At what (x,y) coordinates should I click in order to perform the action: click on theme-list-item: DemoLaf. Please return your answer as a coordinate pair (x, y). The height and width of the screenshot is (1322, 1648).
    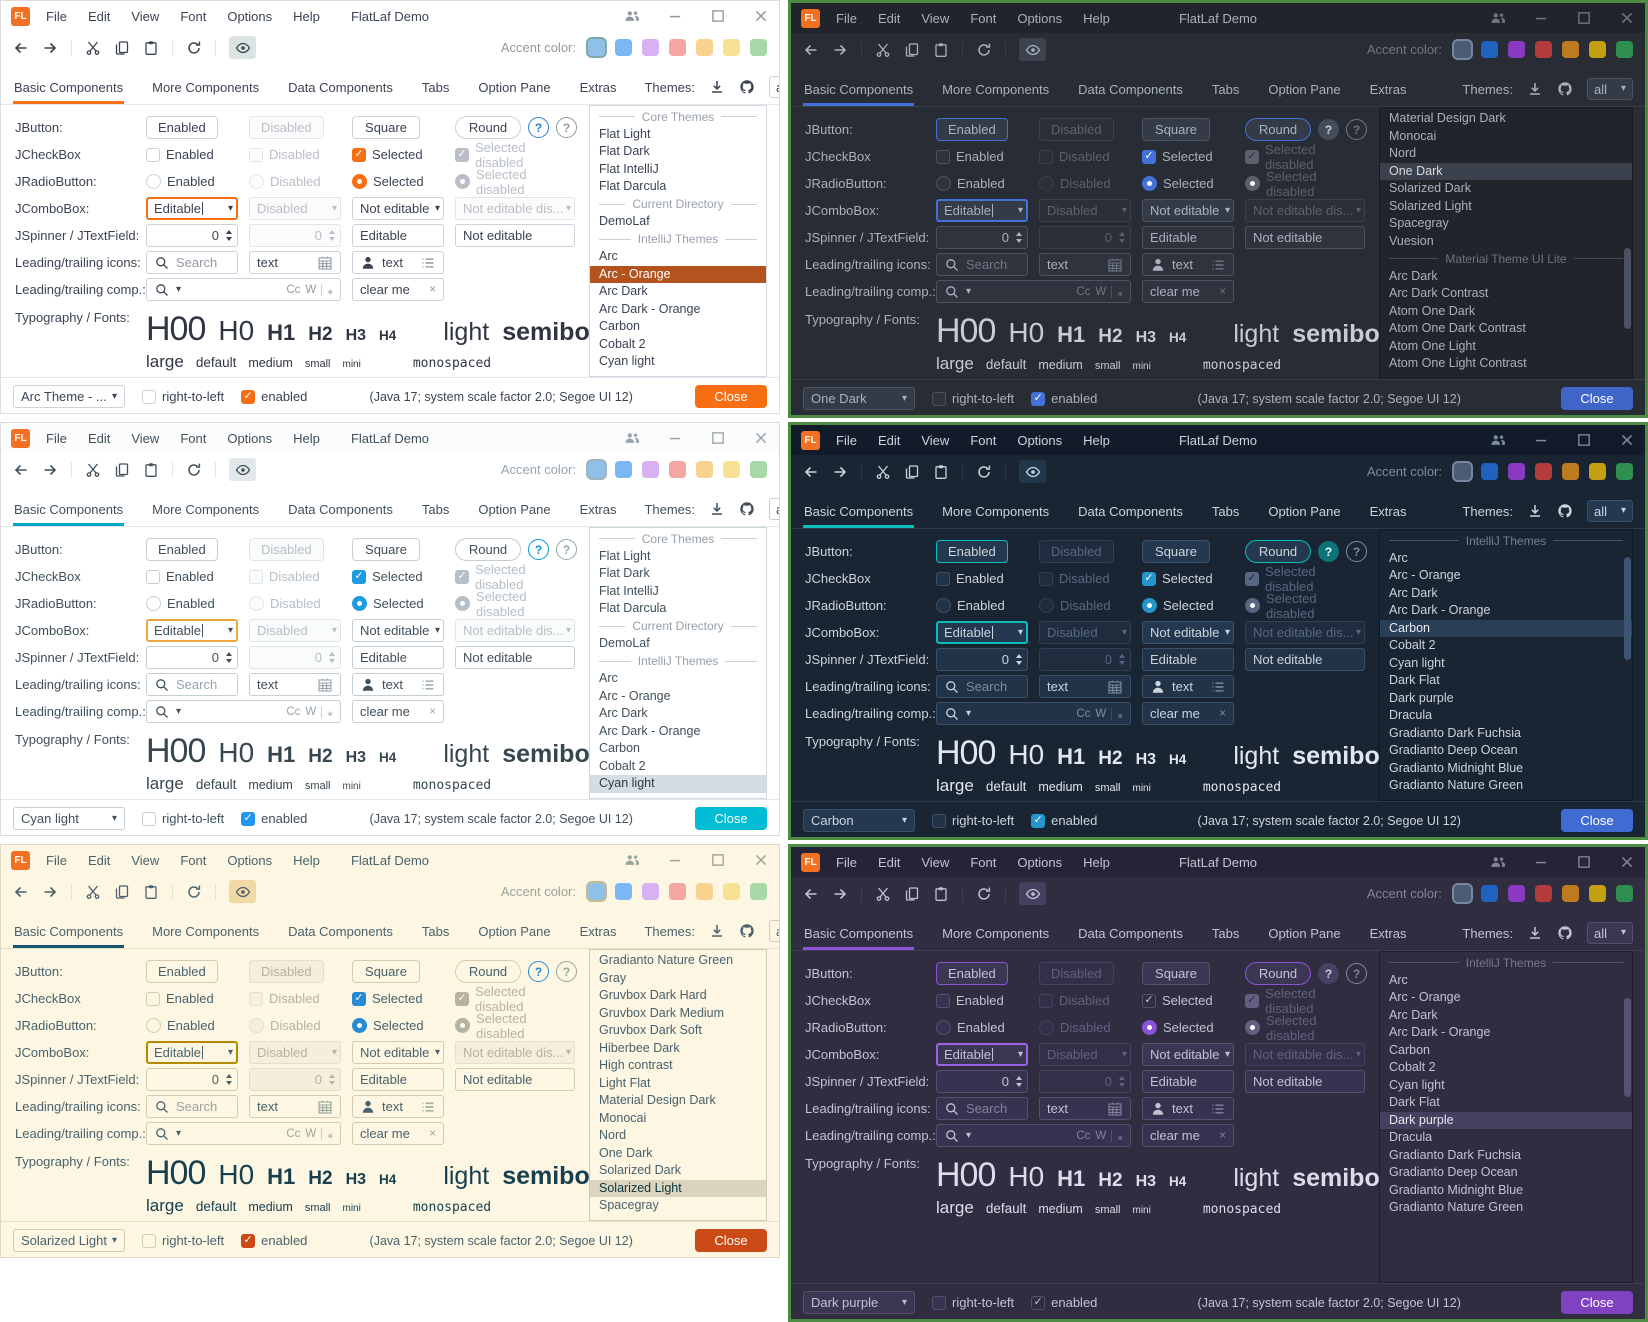
    Looking at the image, I should click on (624, 643).